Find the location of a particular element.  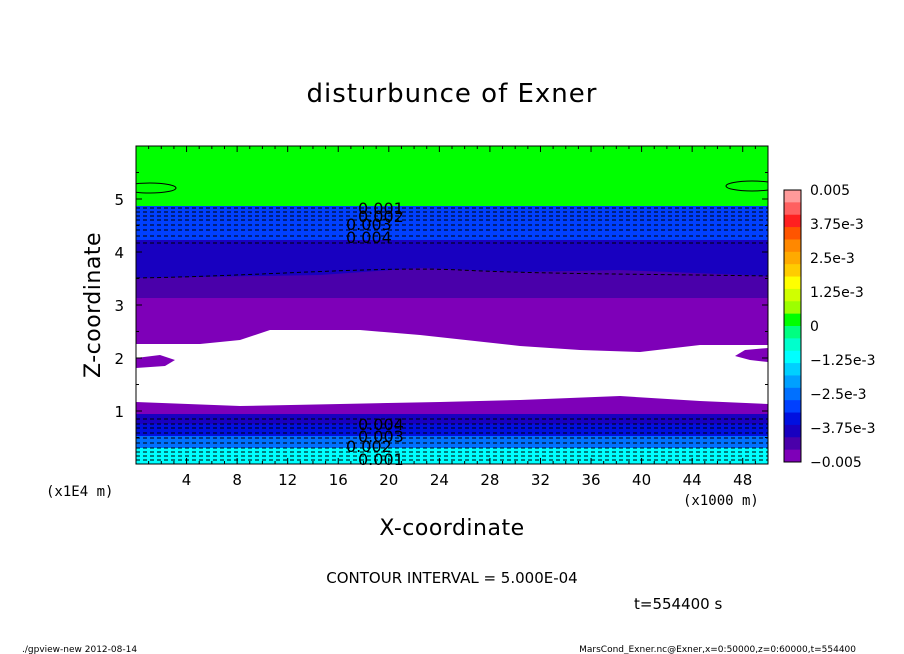

purple-left-blob is located at coordinates (155, 361).